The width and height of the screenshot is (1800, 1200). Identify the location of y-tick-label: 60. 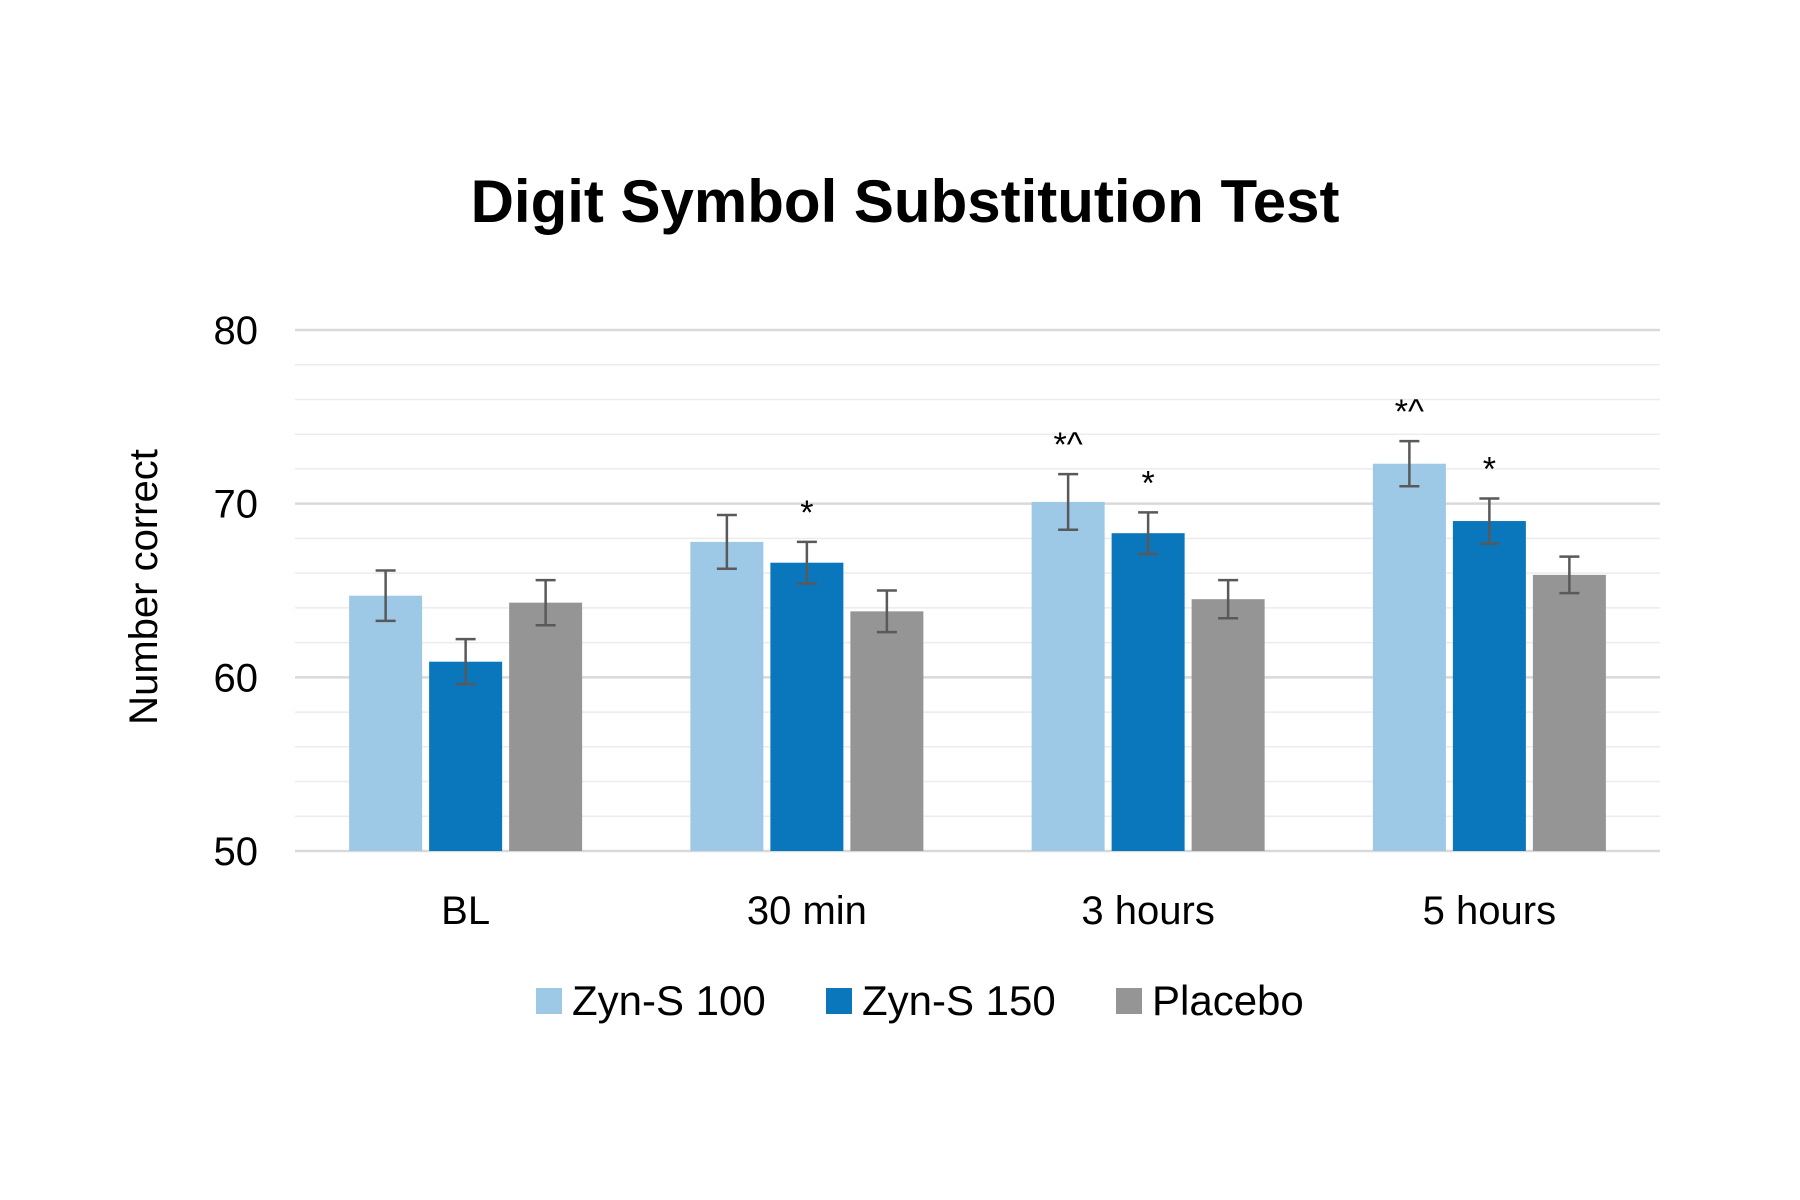
(236, 678).